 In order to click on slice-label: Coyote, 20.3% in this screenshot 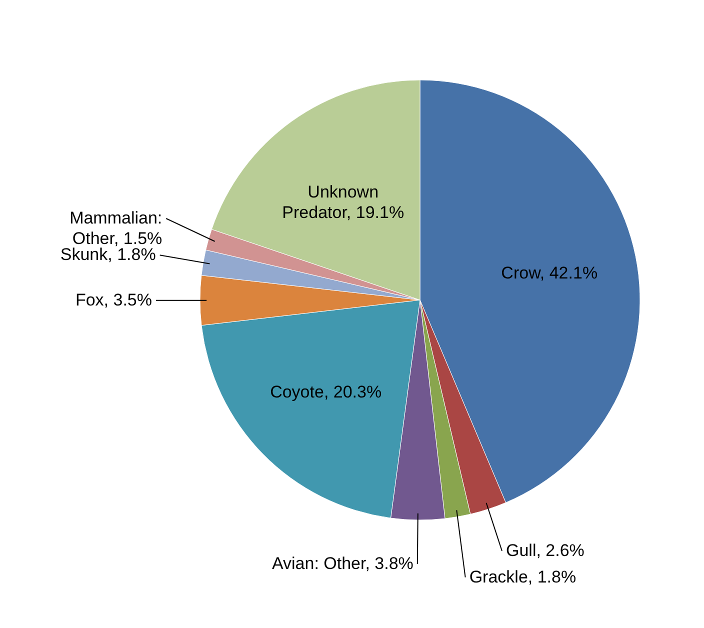, I will do `click(326, 392)`.